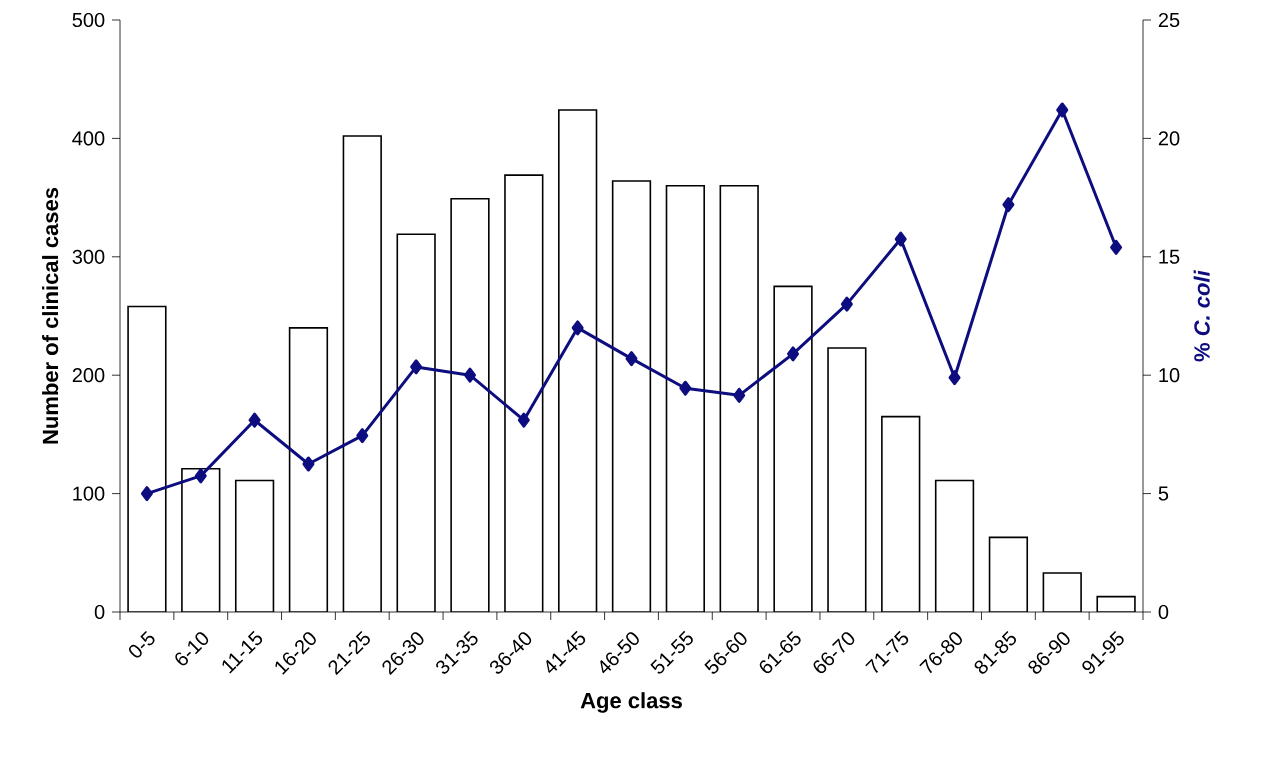 The image size is (1267, 762). Describe the element at coordinates (1169, 20) in the screenshot. I see `y2-tick-label: 25` at that location.